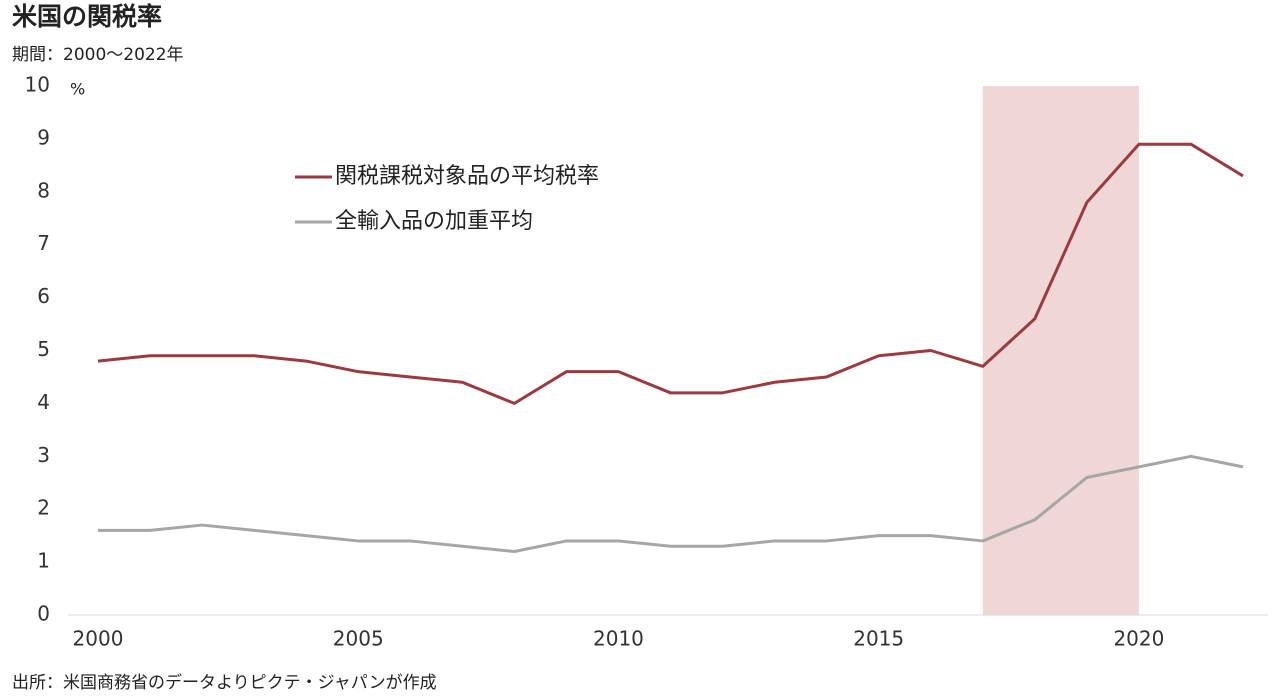 This screenshot has width=1278, height=700. Describe the element at coordinates (43, 455) in the screenshot. I see `y-tick-label: 3` at that location.